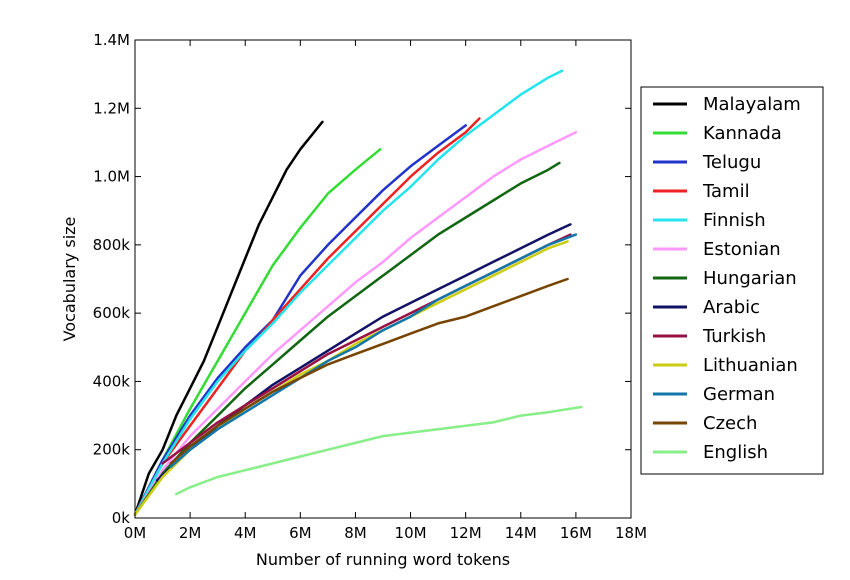  I want to click on y-tick-label: 1.4M, so click(111, 40).